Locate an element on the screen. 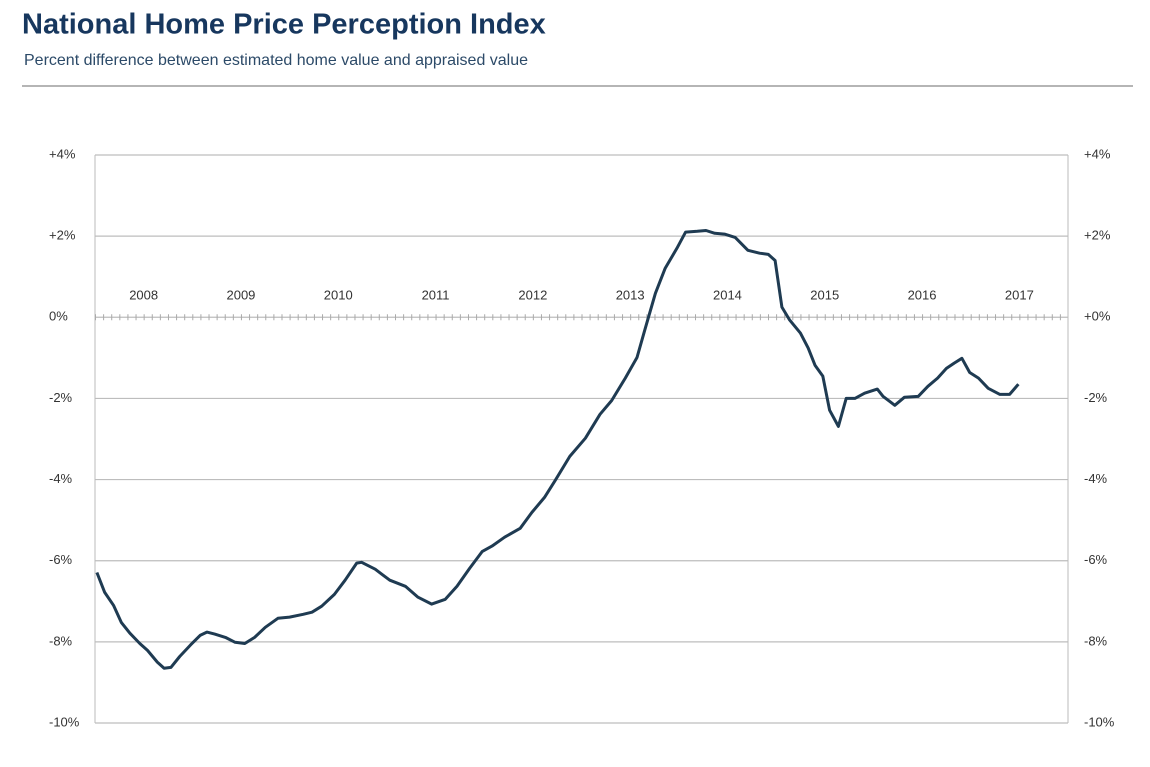 This screenshot has height=767, width=1150. chart-title: National Home Price Perception Index is located at coordinates (284, 25).